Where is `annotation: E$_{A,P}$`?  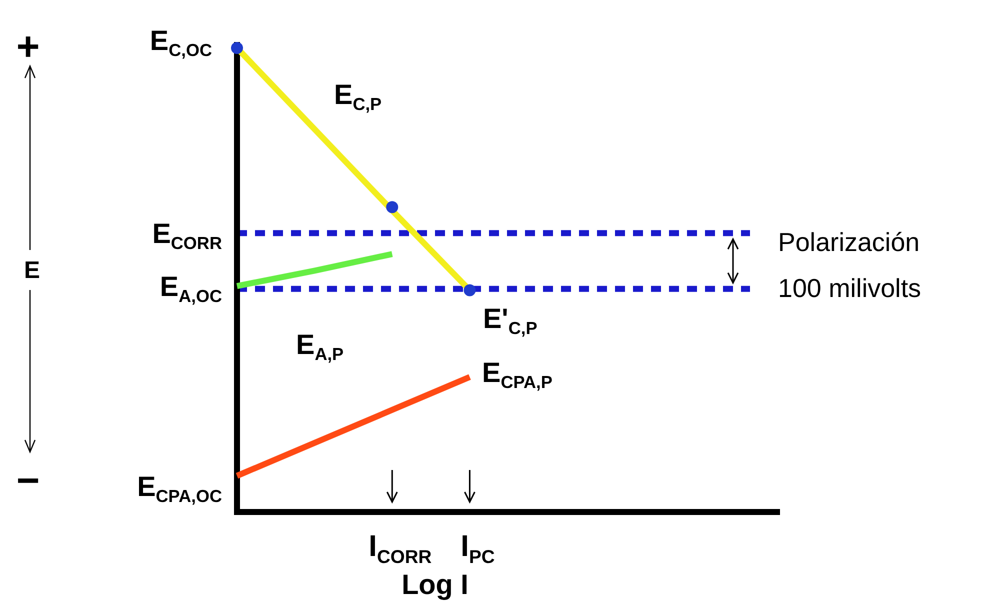 annotation: E$_{A,P}$ is located at coordinates (320, 346).